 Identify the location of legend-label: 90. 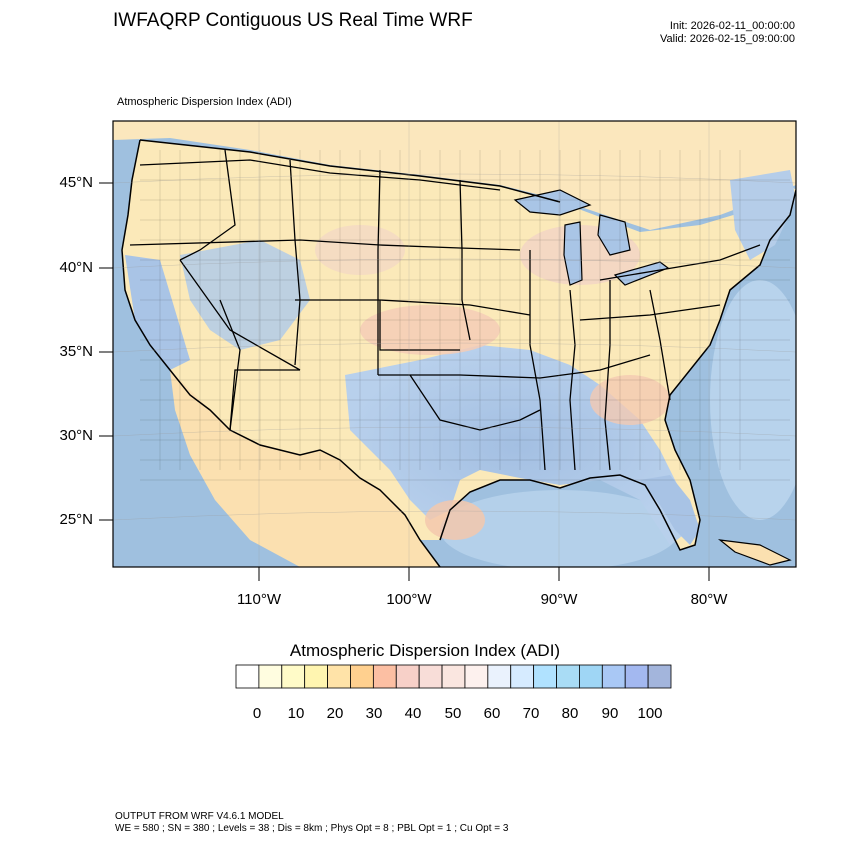
(610, 713).